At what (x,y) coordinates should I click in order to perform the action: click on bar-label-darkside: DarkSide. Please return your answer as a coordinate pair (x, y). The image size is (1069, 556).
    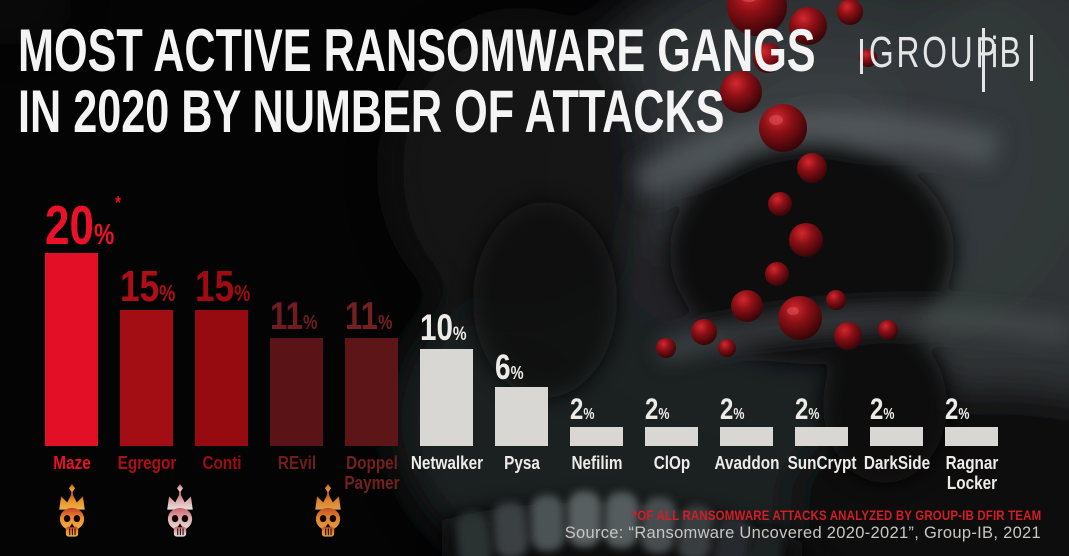
    Looking at the image, I should click on (896, 463).